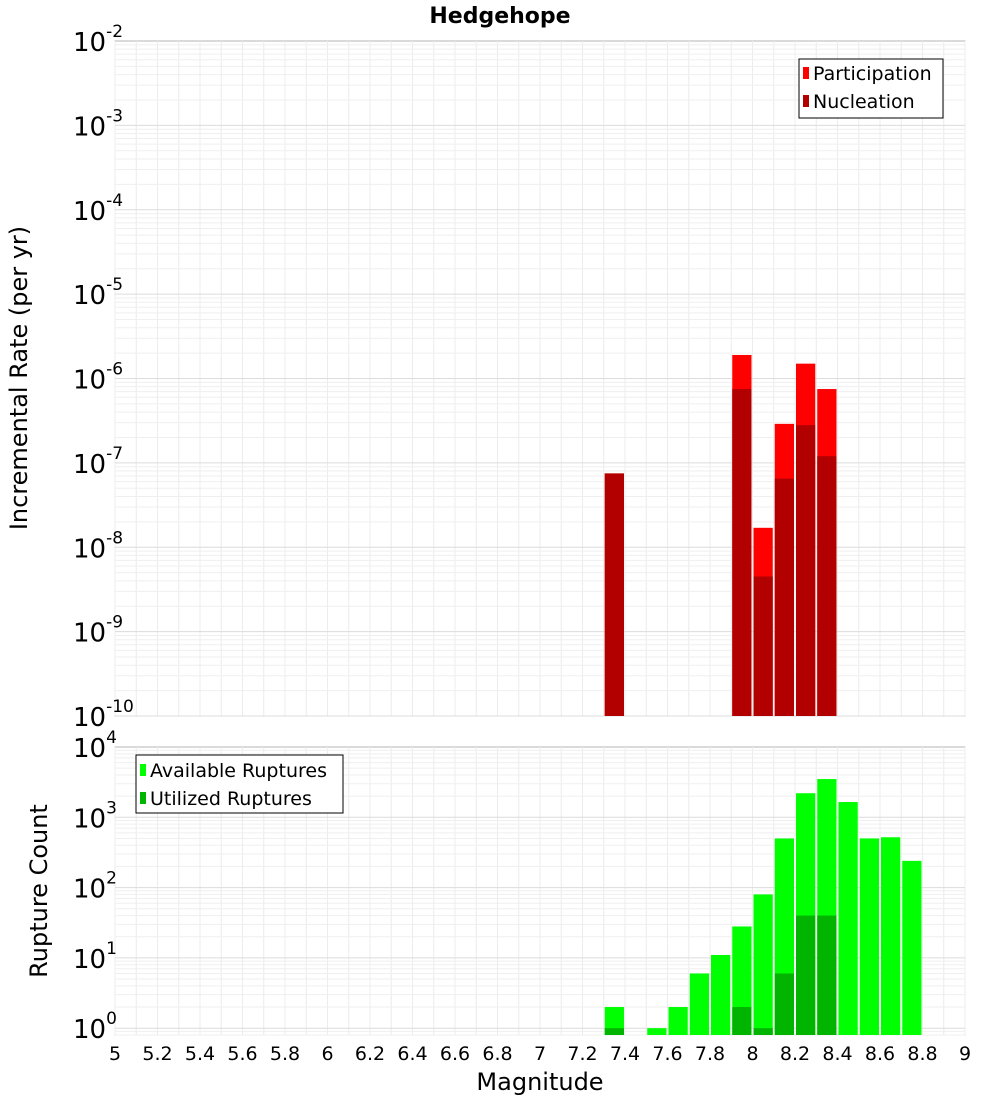 This screenshot has width=1000, height=1100. What do you see at coordinates (285, 1054) in the screenshot?
I see `x-tick-label: 5.8` at bounding box center [285, 1054].